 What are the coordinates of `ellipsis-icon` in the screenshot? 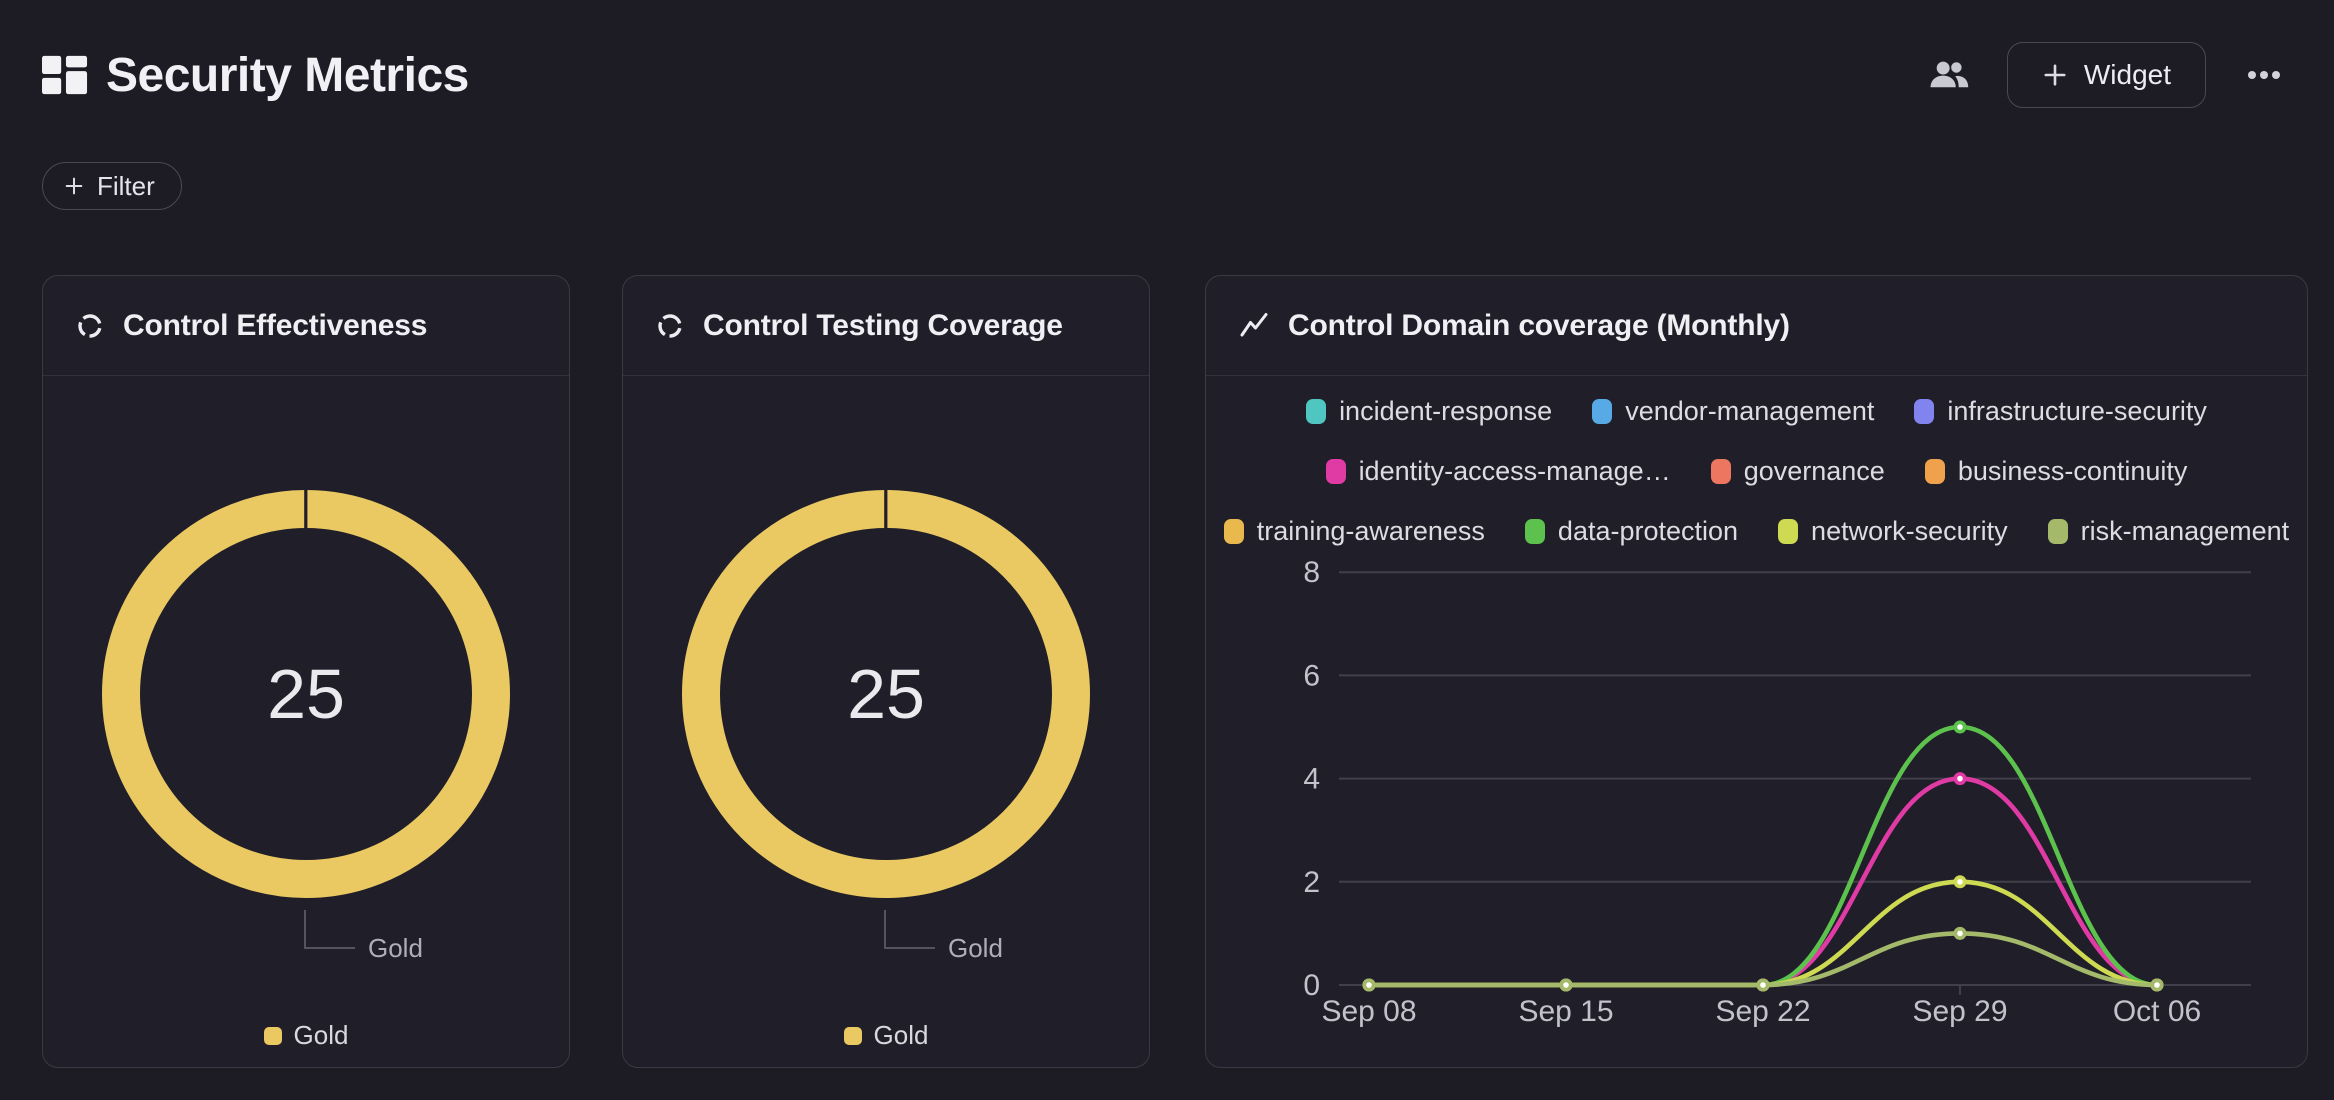 It's located at (2264, 75).